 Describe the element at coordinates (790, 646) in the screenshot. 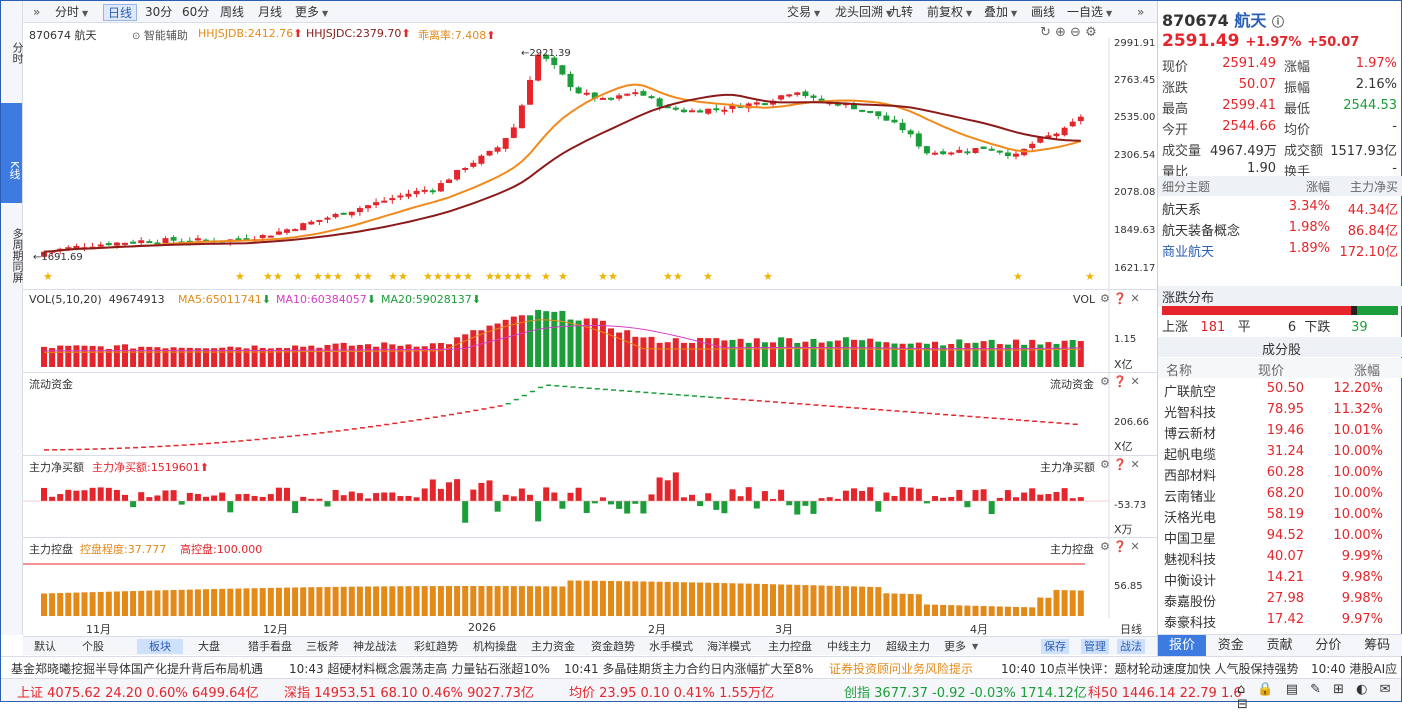

I see `bottom-tab: 主力控盘` at that location.